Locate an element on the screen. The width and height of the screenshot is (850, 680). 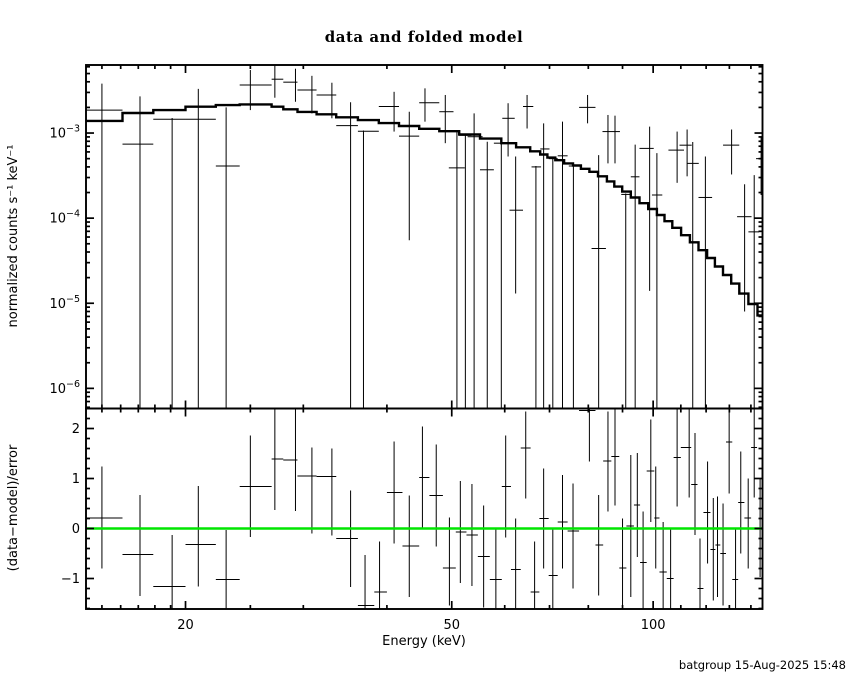
y-tick-label: 0 is located at coordinates (76, 529).